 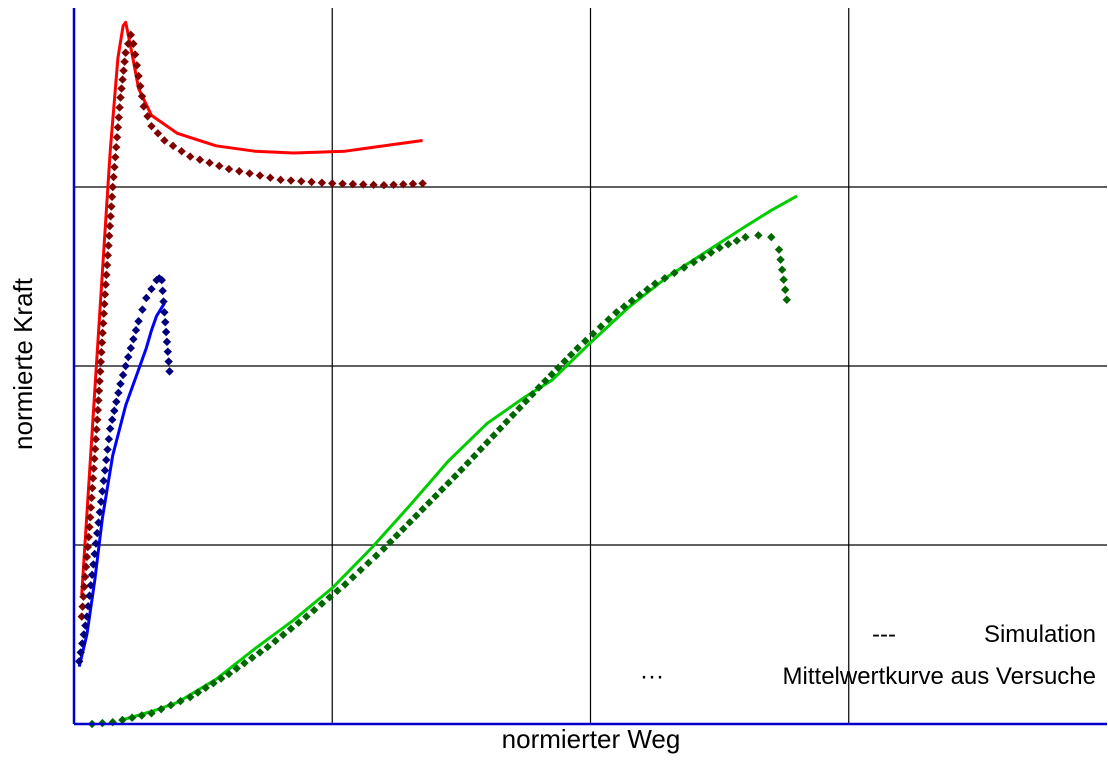 I want to click on legend-marker-symbol: ···, so click(x=652, y=676).